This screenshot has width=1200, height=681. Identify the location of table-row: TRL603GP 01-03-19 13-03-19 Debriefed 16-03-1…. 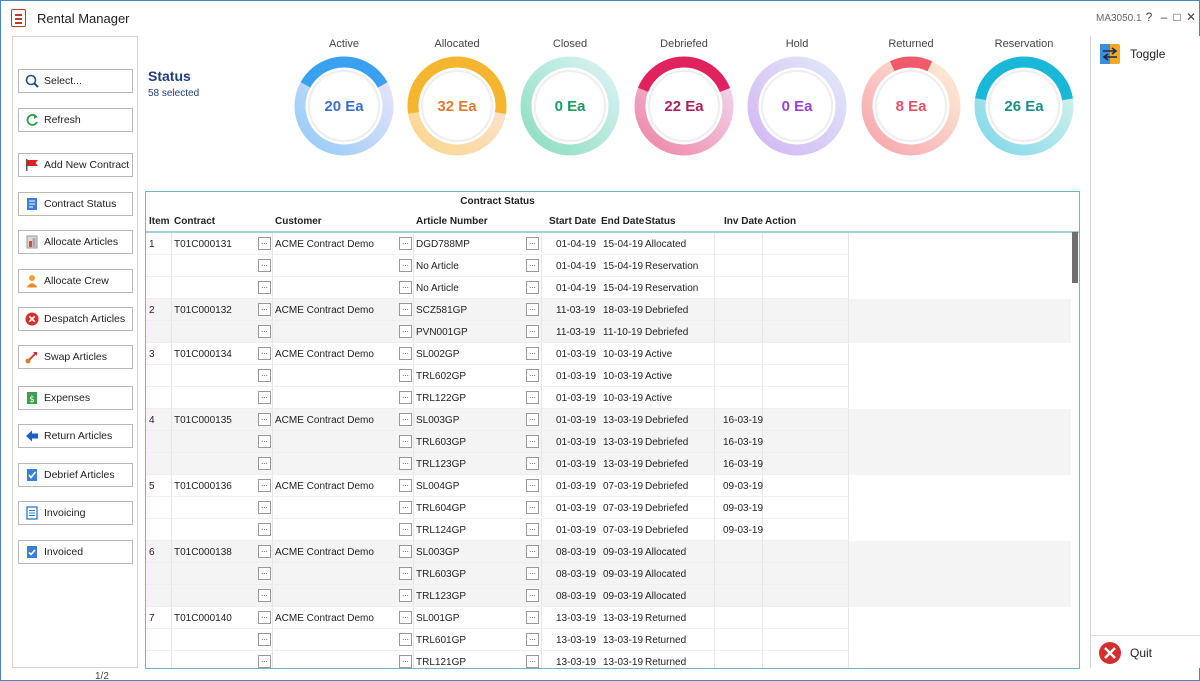
(608, 442).